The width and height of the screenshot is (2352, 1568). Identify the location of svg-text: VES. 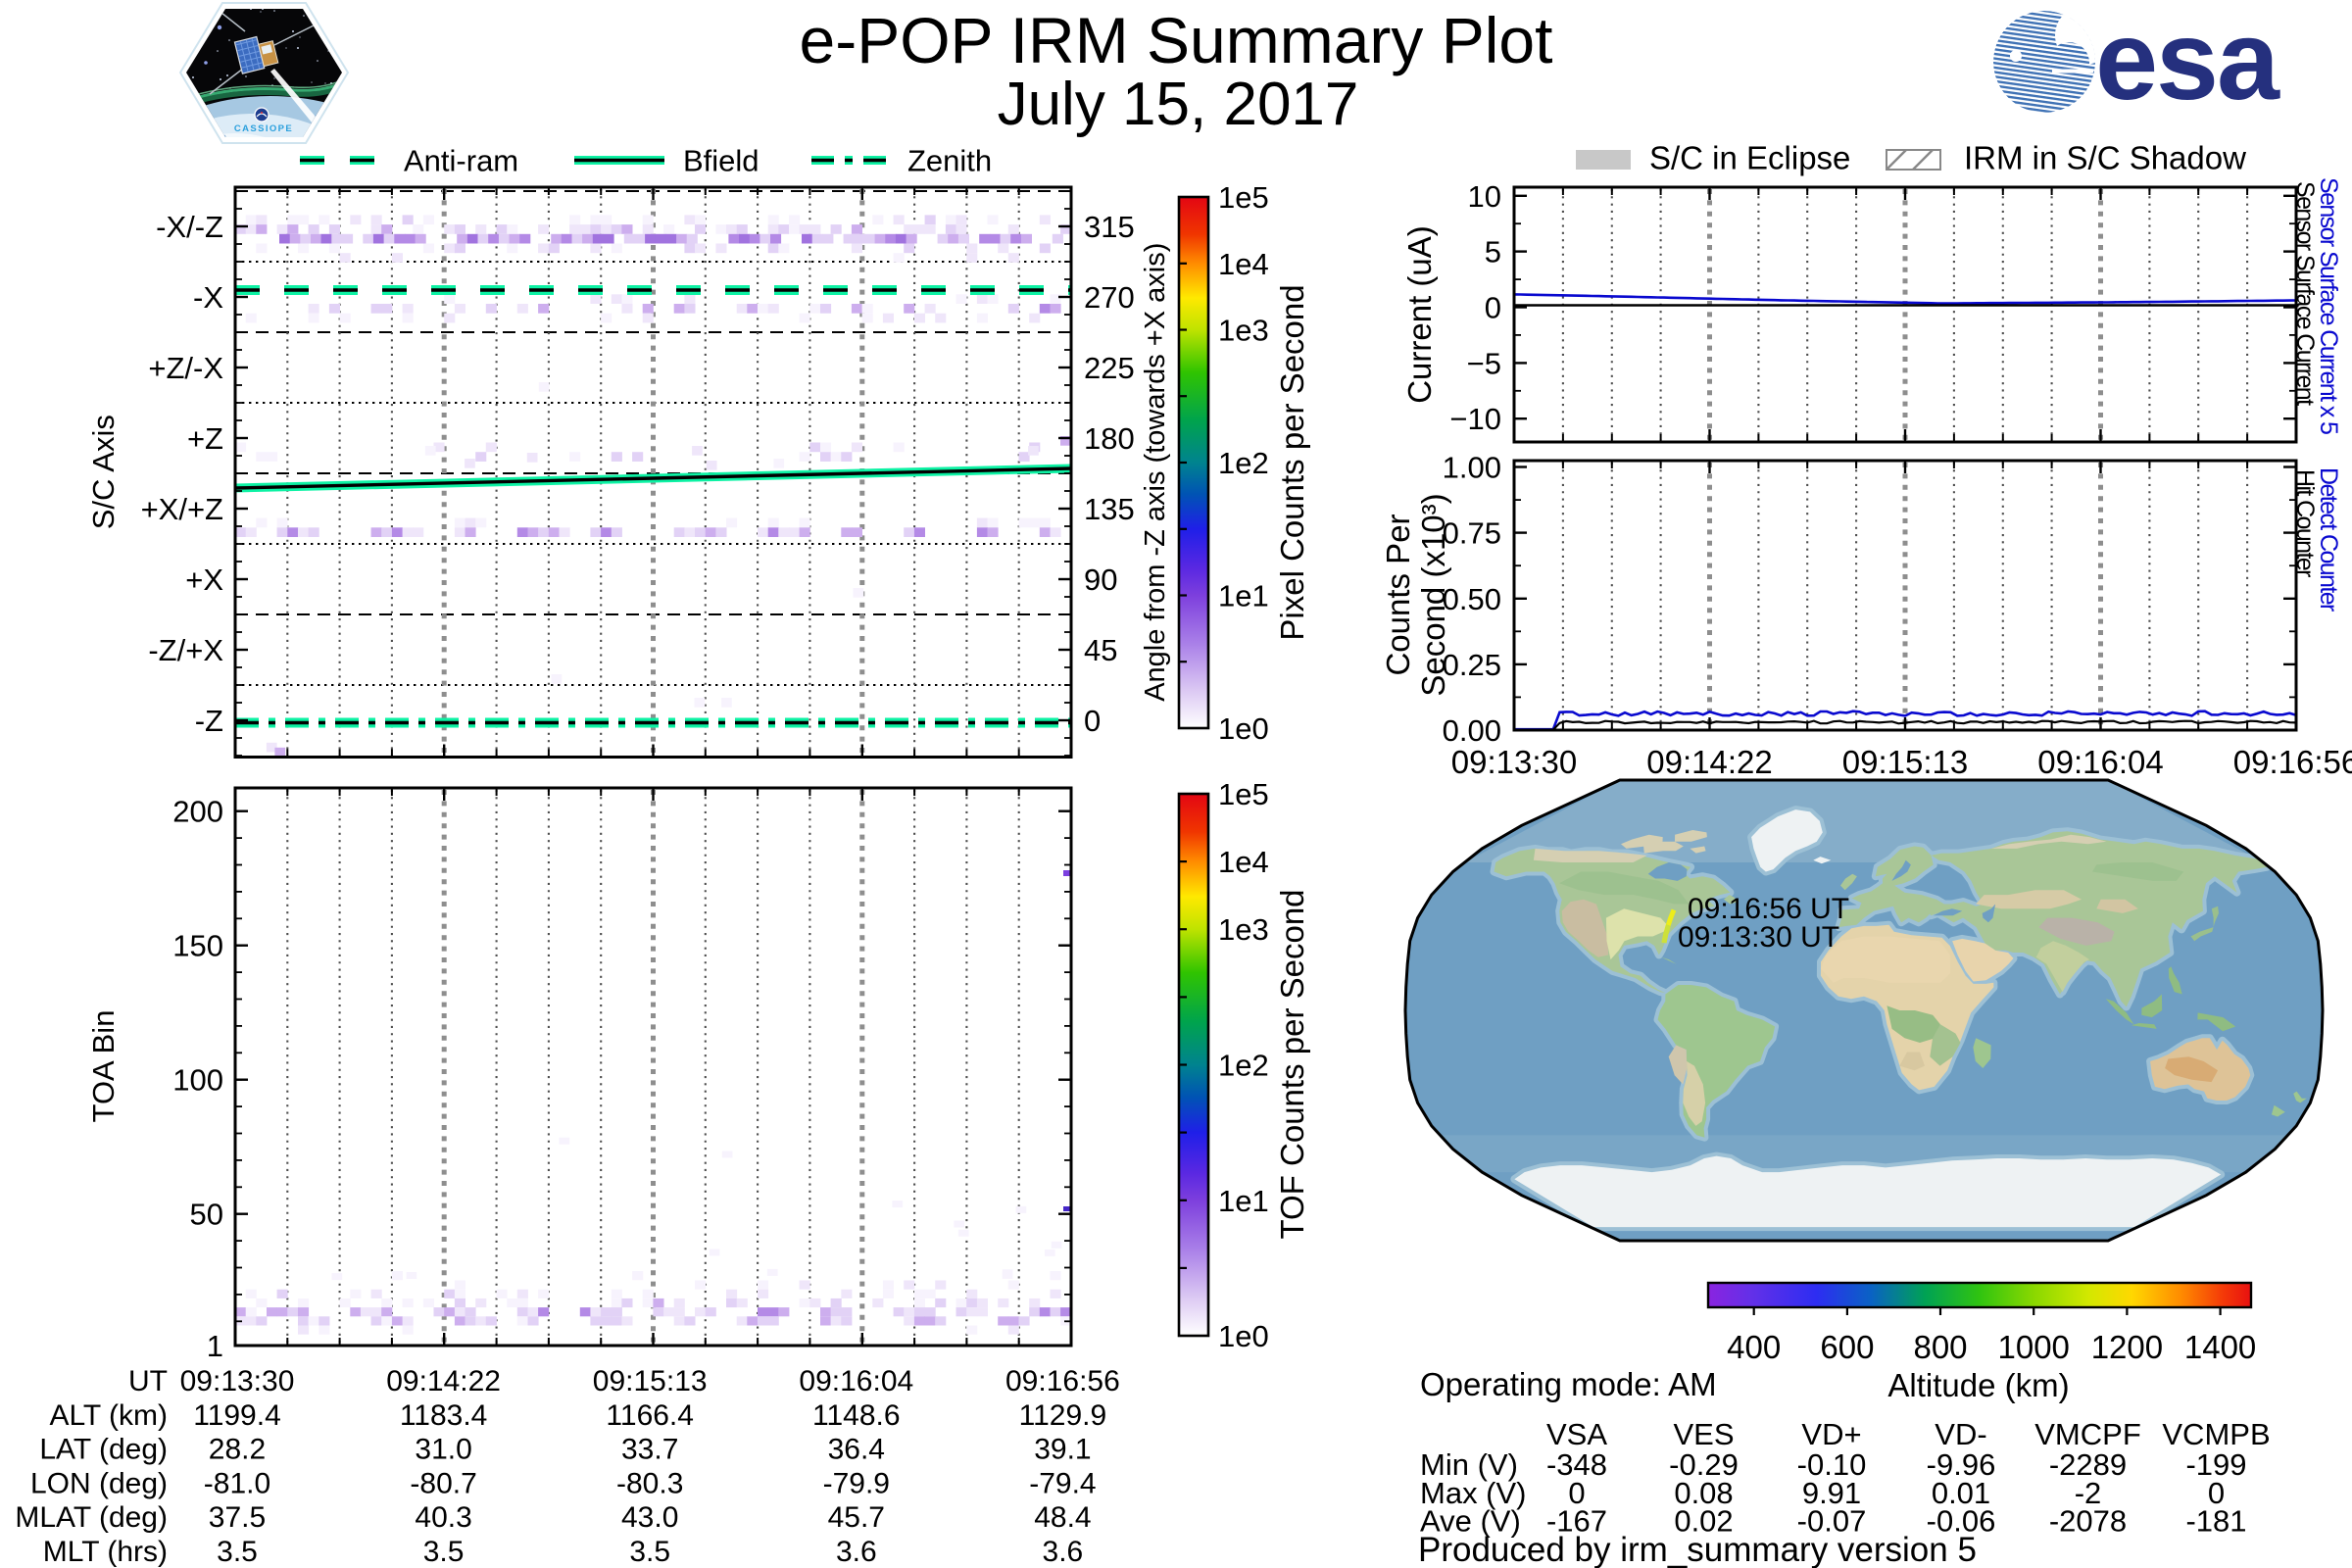
(1703, 1434).